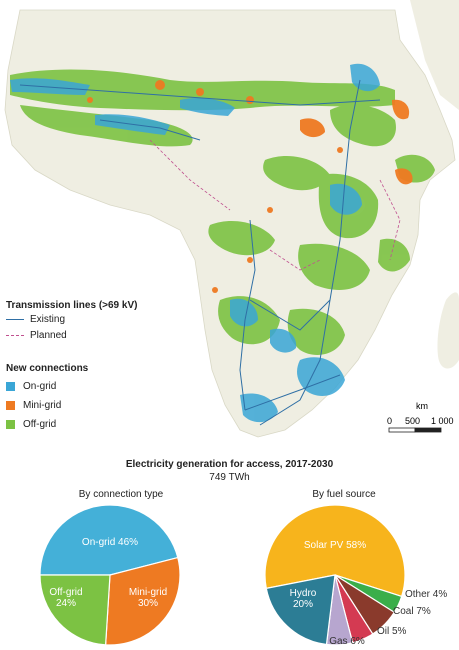 Image resolution: width=459 pixels, height=650 pixels. I want to click on scale-unit: km, so click(422, 406).